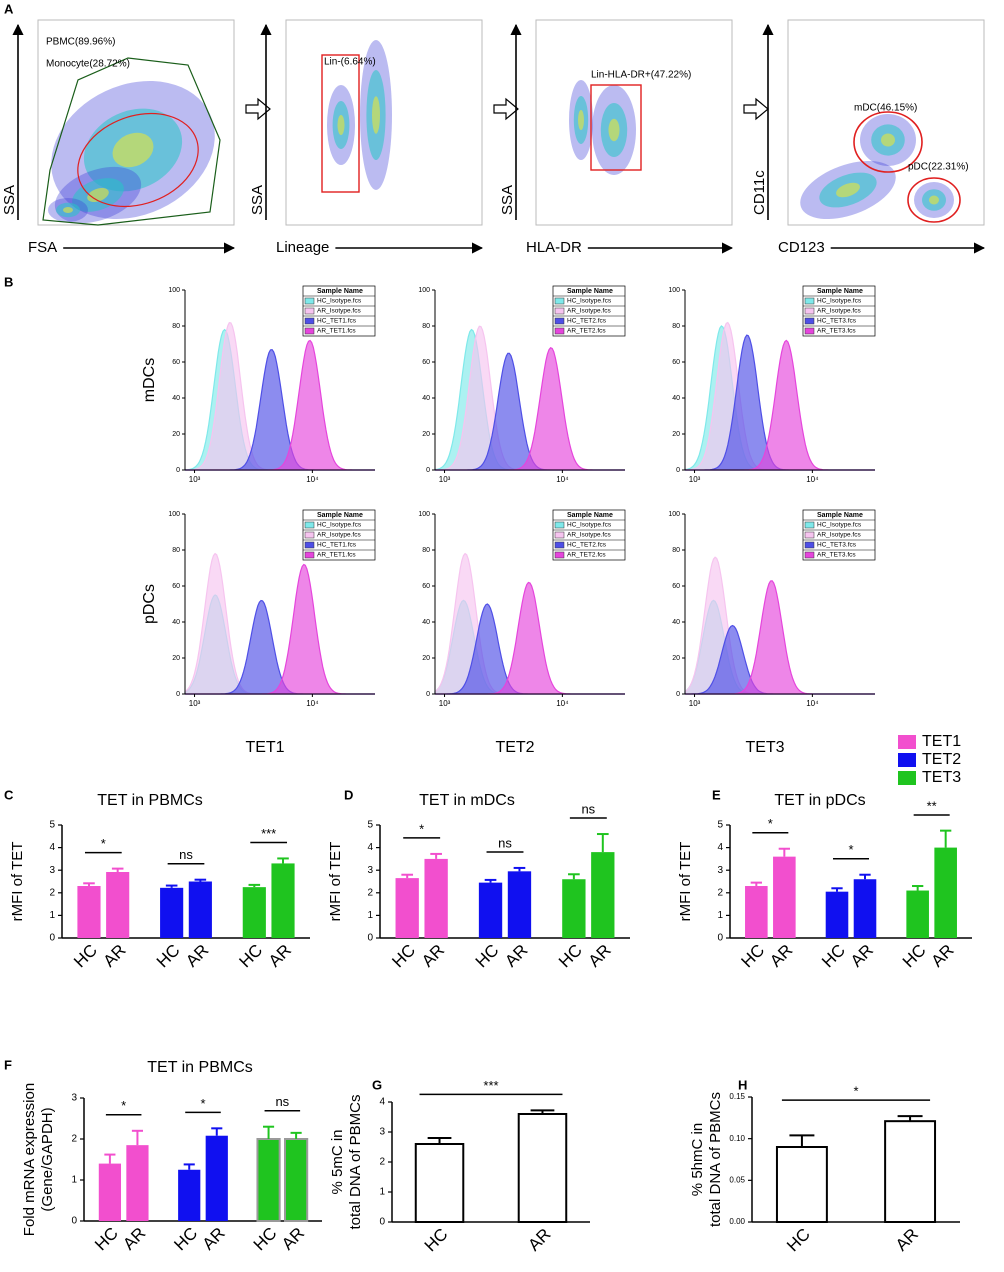 This screenshot has height=1272, width=1004. What do you see at coordinates (764, 747) in the screenshot?
I see `column-label: TET3` at bounding box center [764, 747].